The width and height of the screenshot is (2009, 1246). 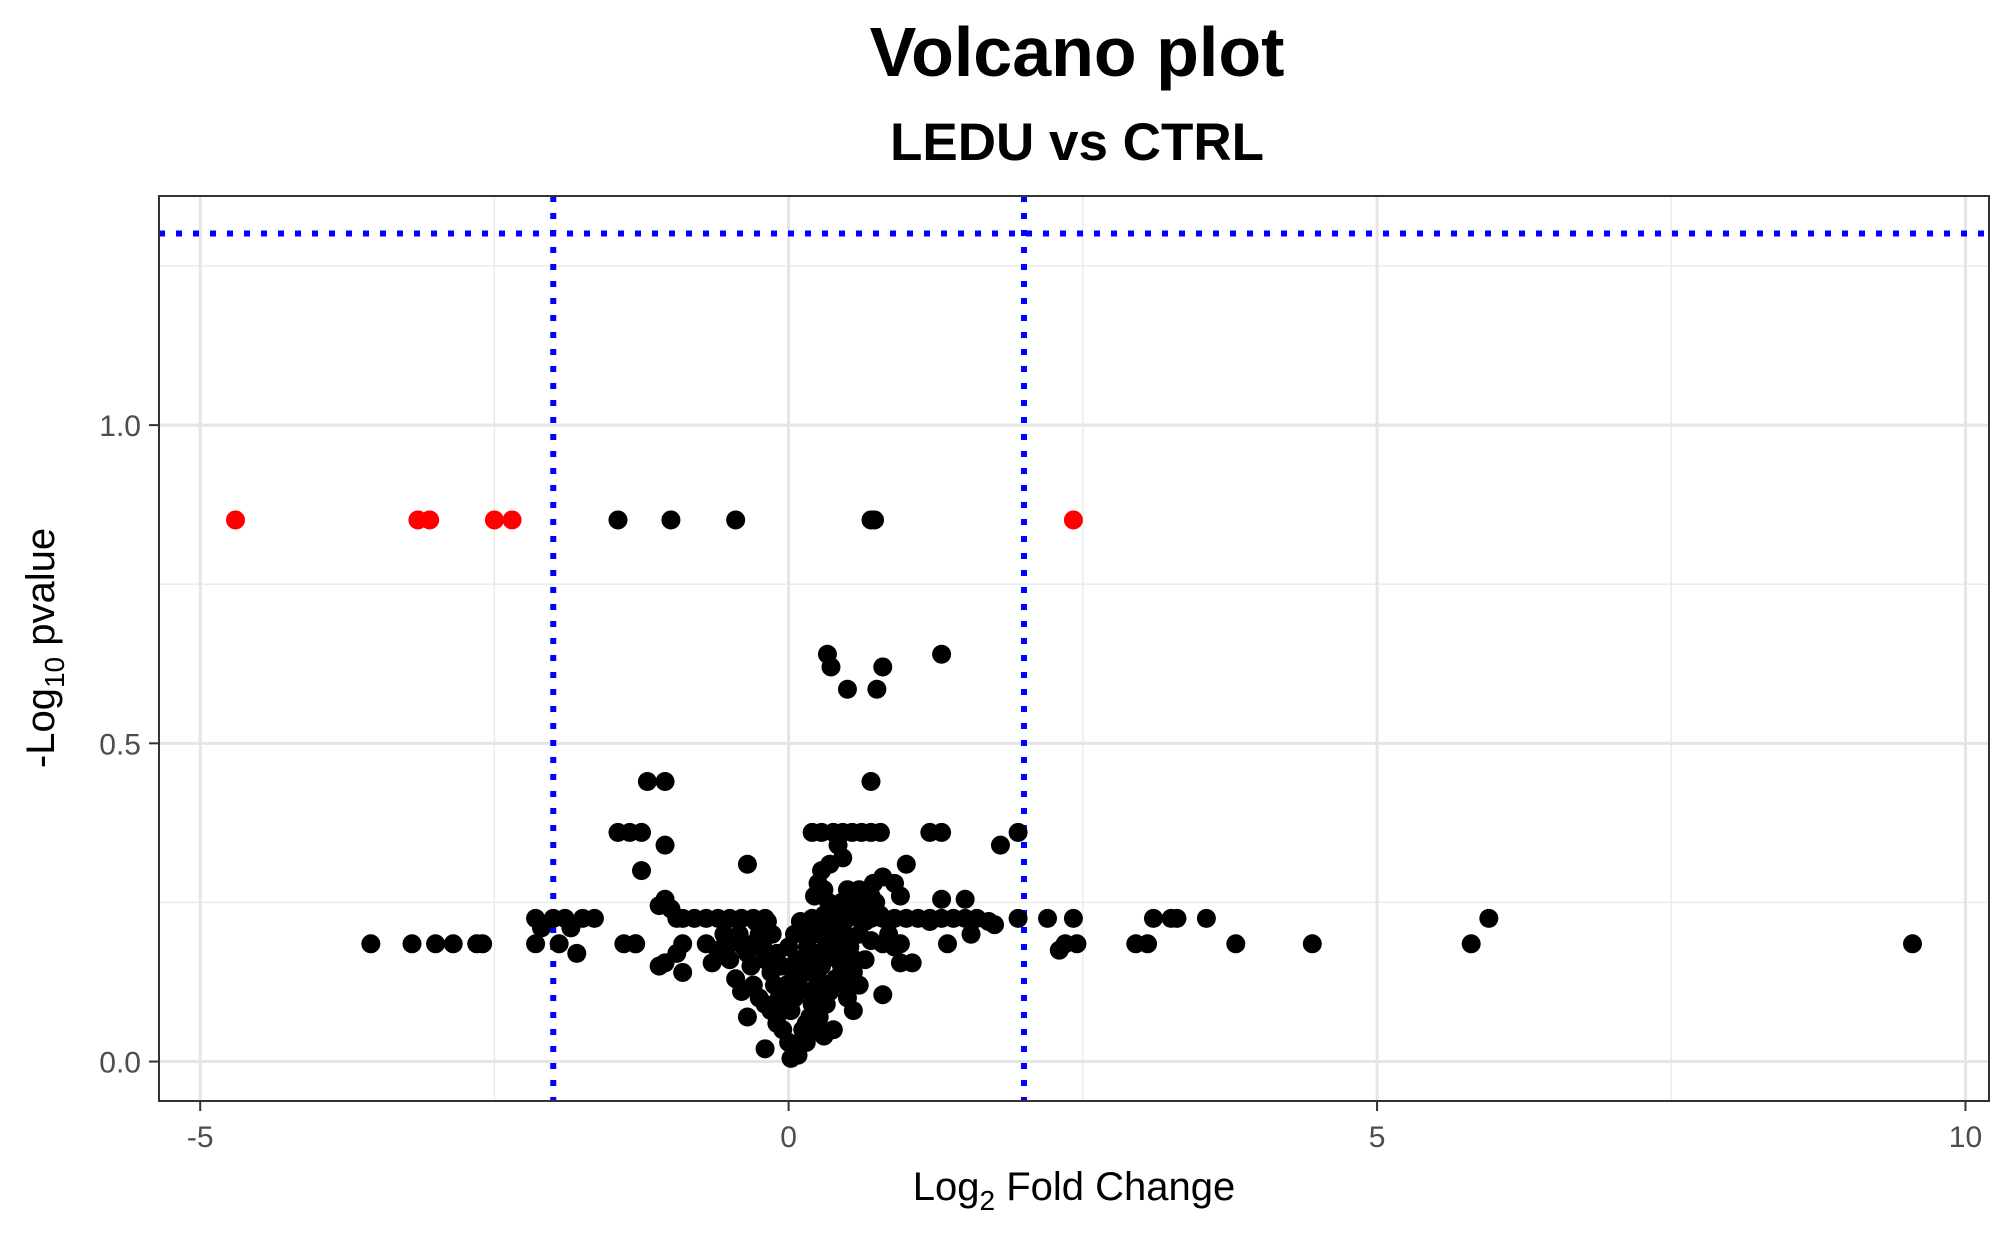 I want to click on y-axis-title-sub: 10, so click(x=54, y=672).